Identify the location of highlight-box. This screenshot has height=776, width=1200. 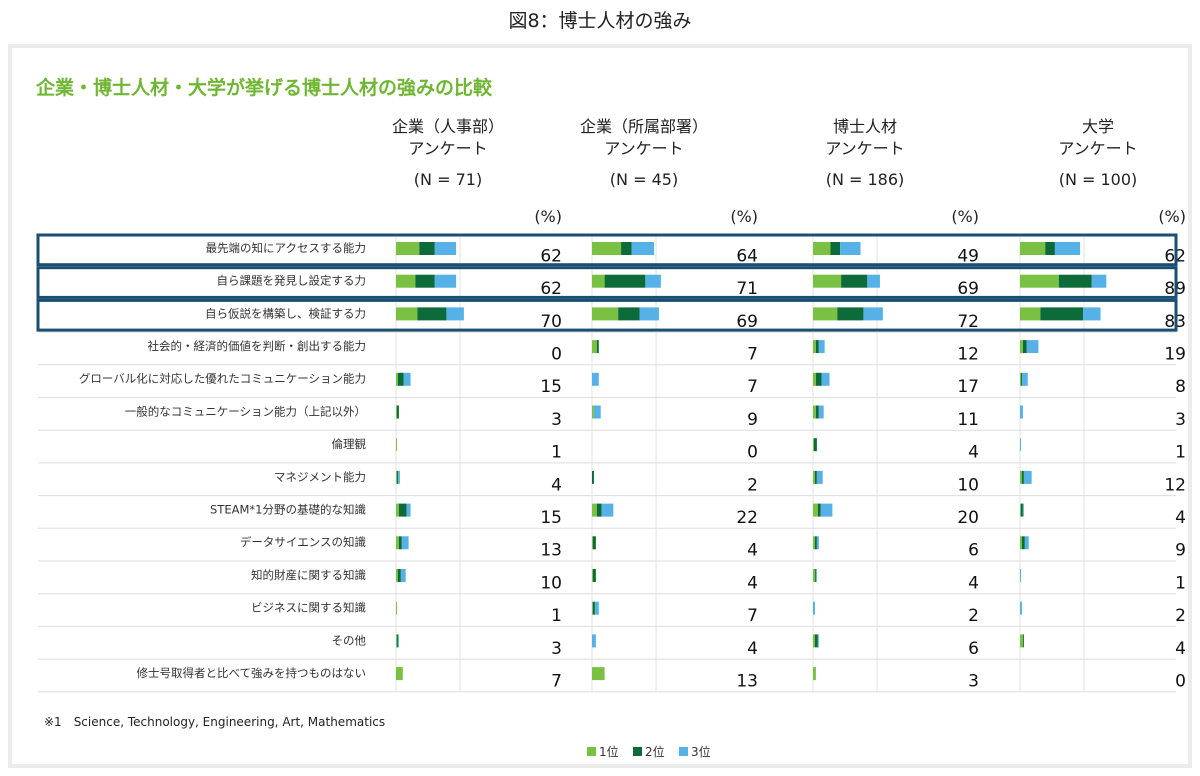
(607, 282).